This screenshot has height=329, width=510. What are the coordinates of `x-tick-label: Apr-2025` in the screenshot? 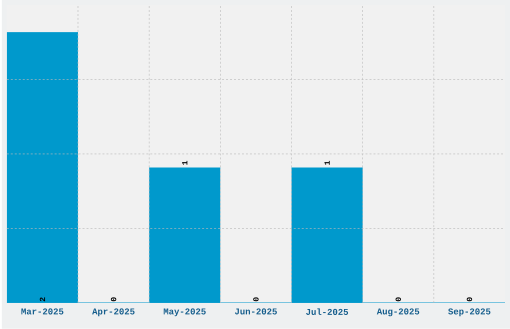 It's located at (113, 312).